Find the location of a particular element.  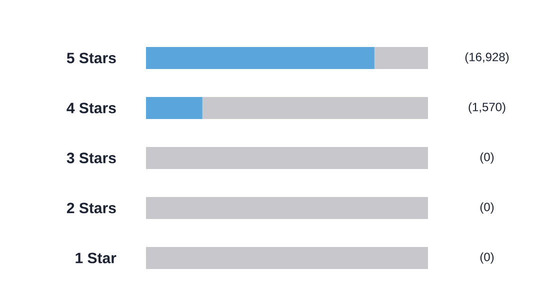

text: (16,928) is located at coordinates (487, 58).